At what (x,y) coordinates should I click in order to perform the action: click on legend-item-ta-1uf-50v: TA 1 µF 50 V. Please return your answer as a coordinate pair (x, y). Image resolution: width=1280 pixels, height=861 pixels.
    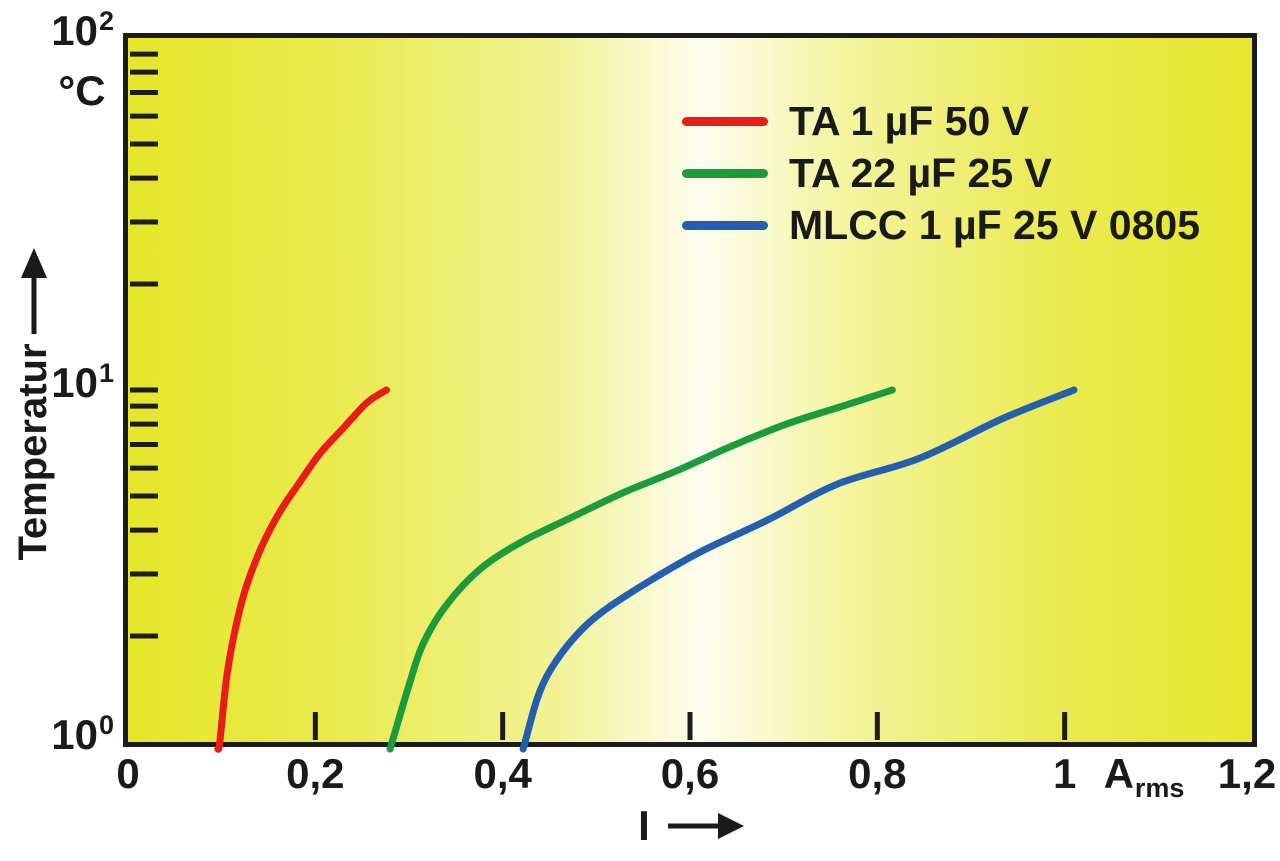
    Looking at the image, I should click on (941, 121).